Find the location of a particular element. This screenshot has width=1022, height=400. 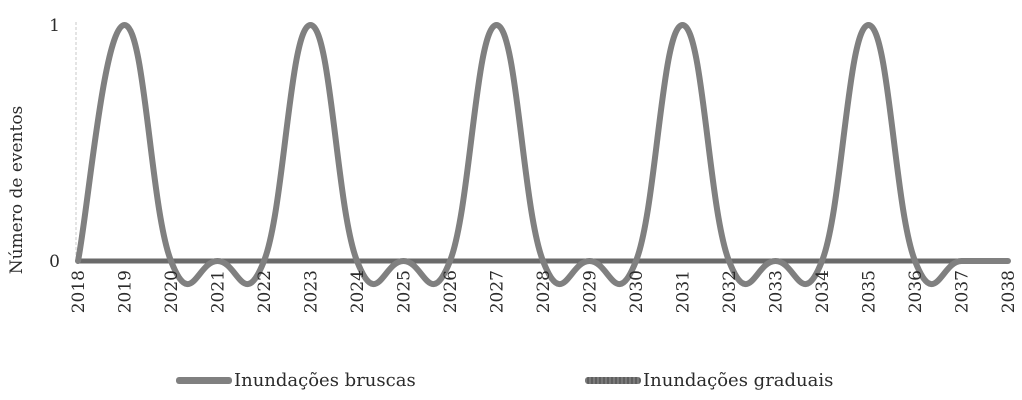

legend: Inundações bruscas Inundações graduais is located at coordinates (511, 384).